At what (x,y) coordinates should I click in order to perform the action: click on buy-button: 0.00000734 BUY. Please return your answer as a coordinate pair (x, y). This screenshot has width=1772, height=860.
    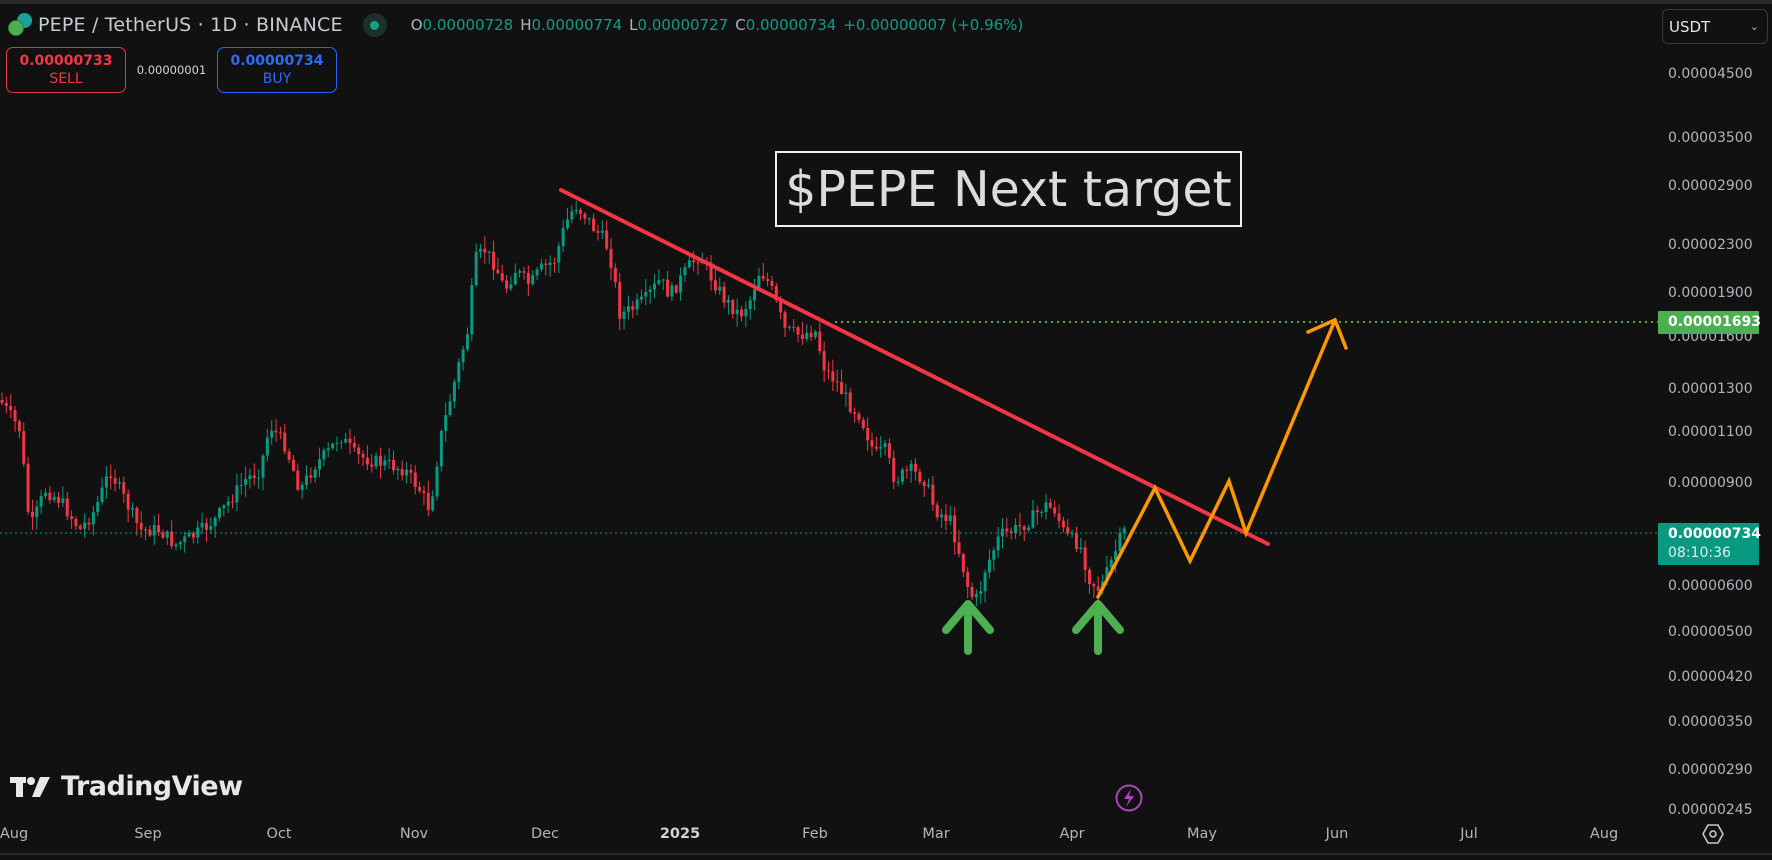
    Looking at the image, I should click on (277, 70).